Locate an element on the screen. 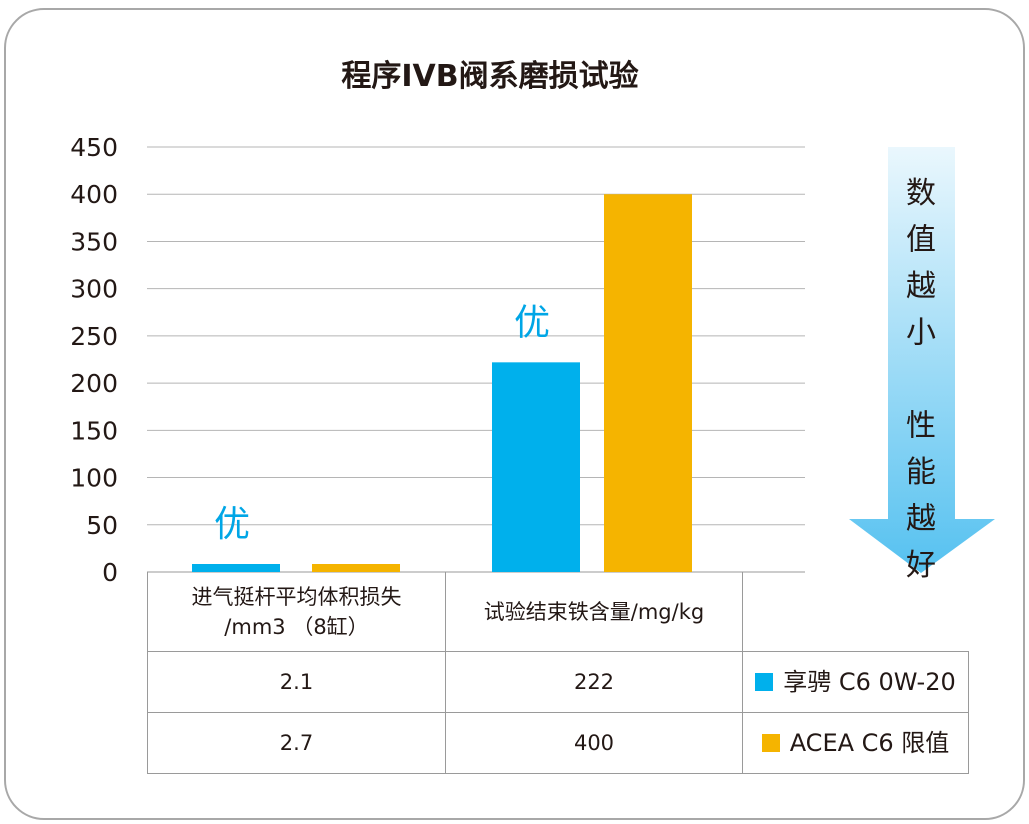  down-arrow-icon is located at coordinates (922, 360).